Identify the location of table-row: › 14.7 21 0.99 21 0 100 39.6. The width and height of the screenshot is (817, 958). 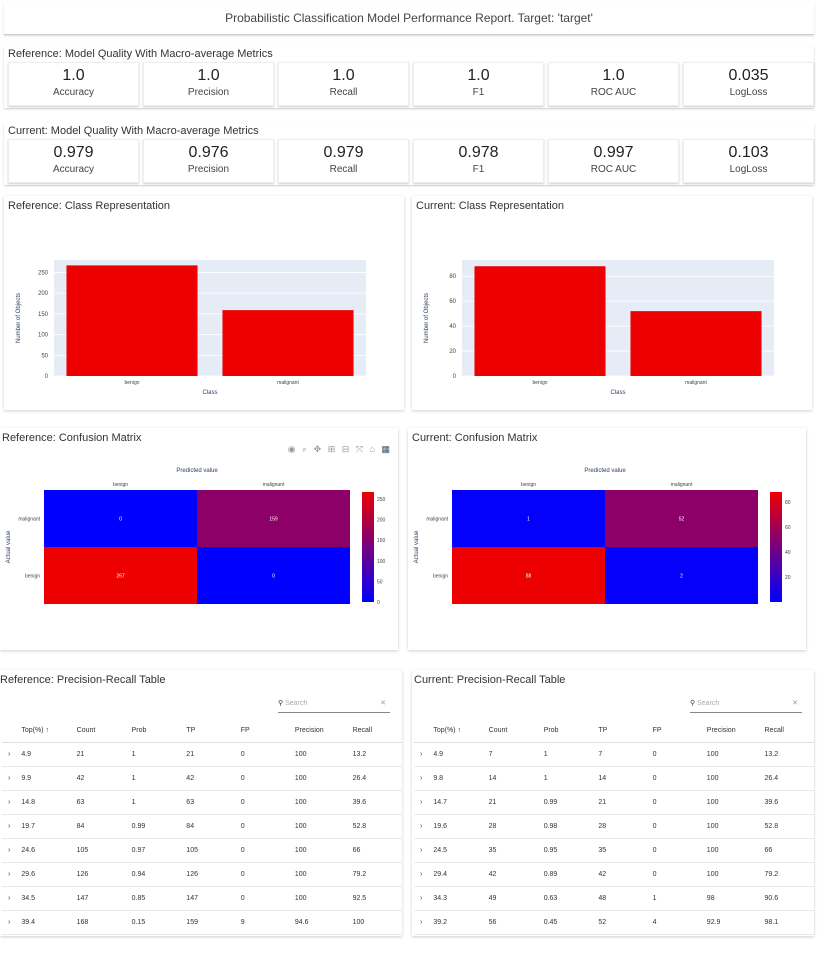
(614, 802).